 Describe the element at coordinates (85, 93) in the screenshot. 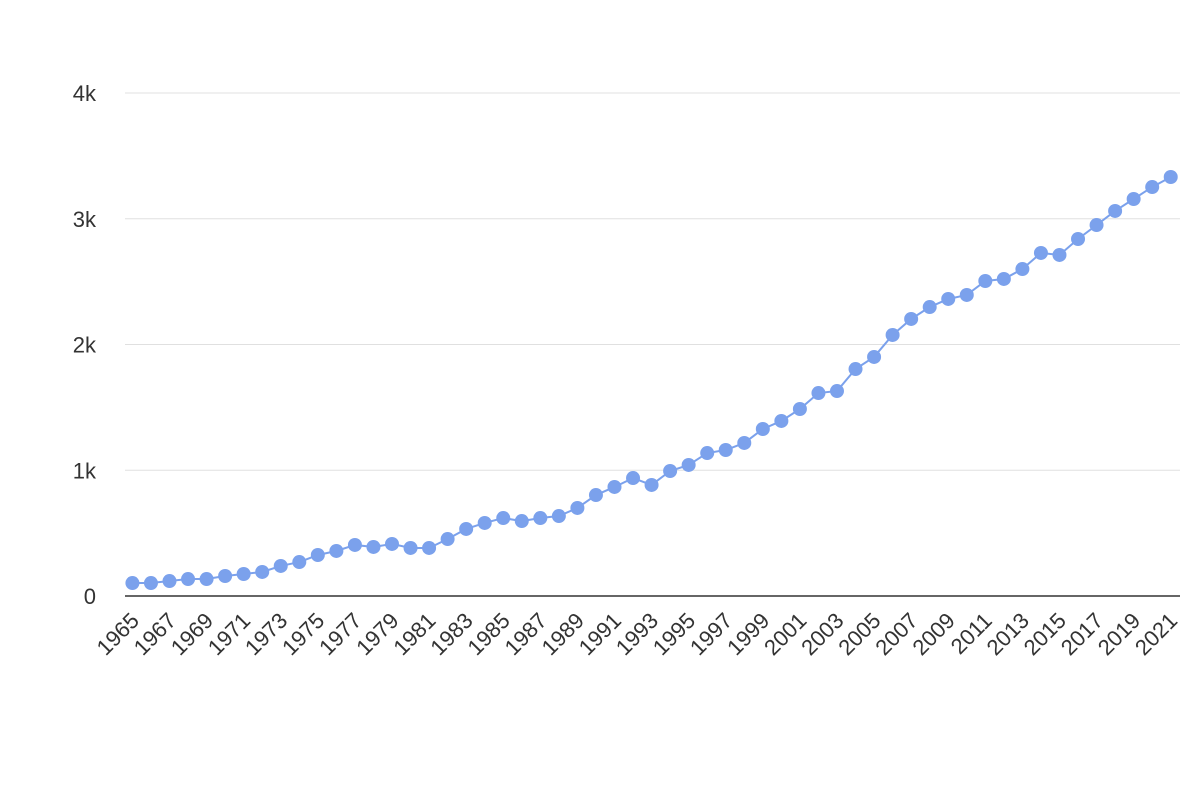

I see `y-tick-label: 4k` at that location.